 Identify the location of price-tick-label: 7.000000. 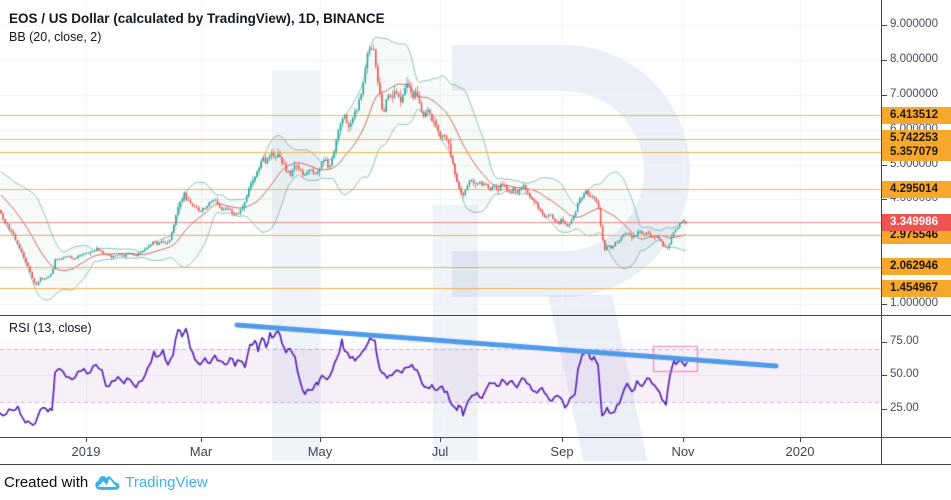
(914, 94).